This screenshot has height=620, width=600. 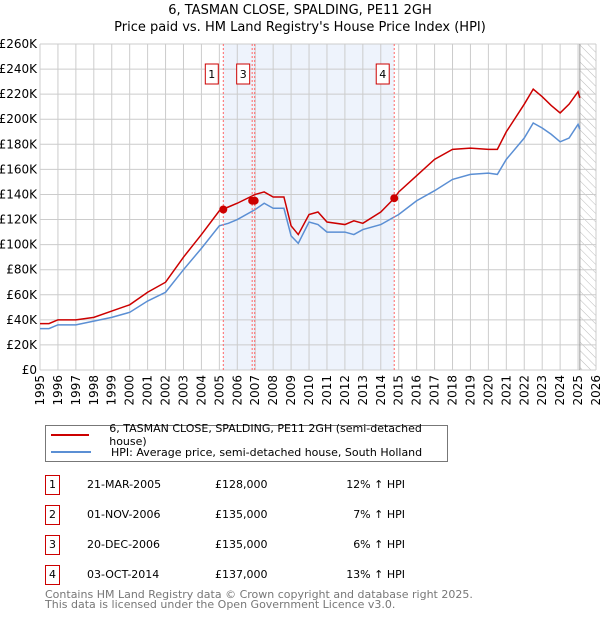 I want to click on y-tick-label: £140K, so click(x=19, y=194).